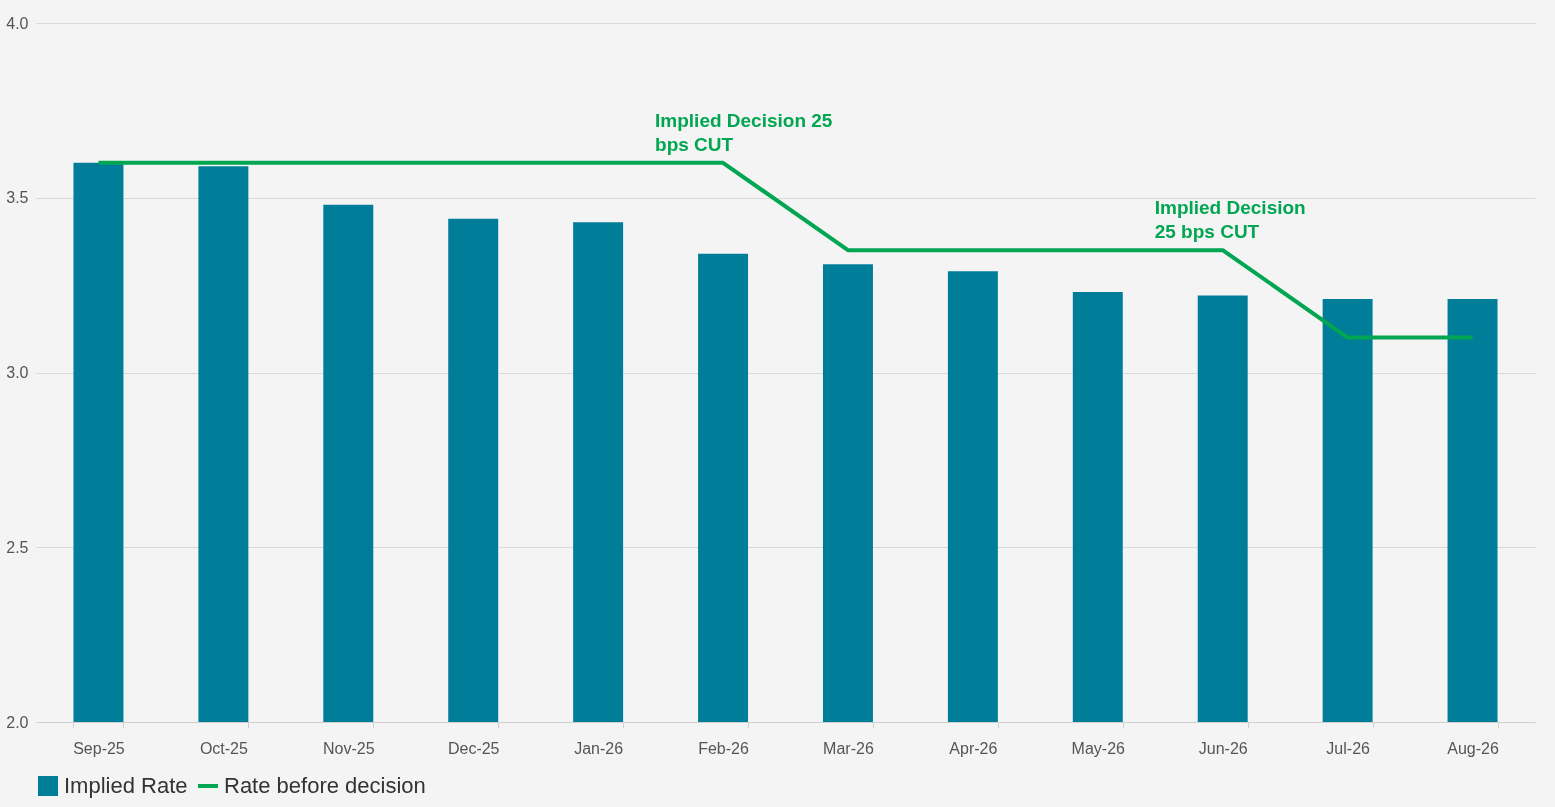  I want to click on legend-label: Rate before decision, so click(325, 785).